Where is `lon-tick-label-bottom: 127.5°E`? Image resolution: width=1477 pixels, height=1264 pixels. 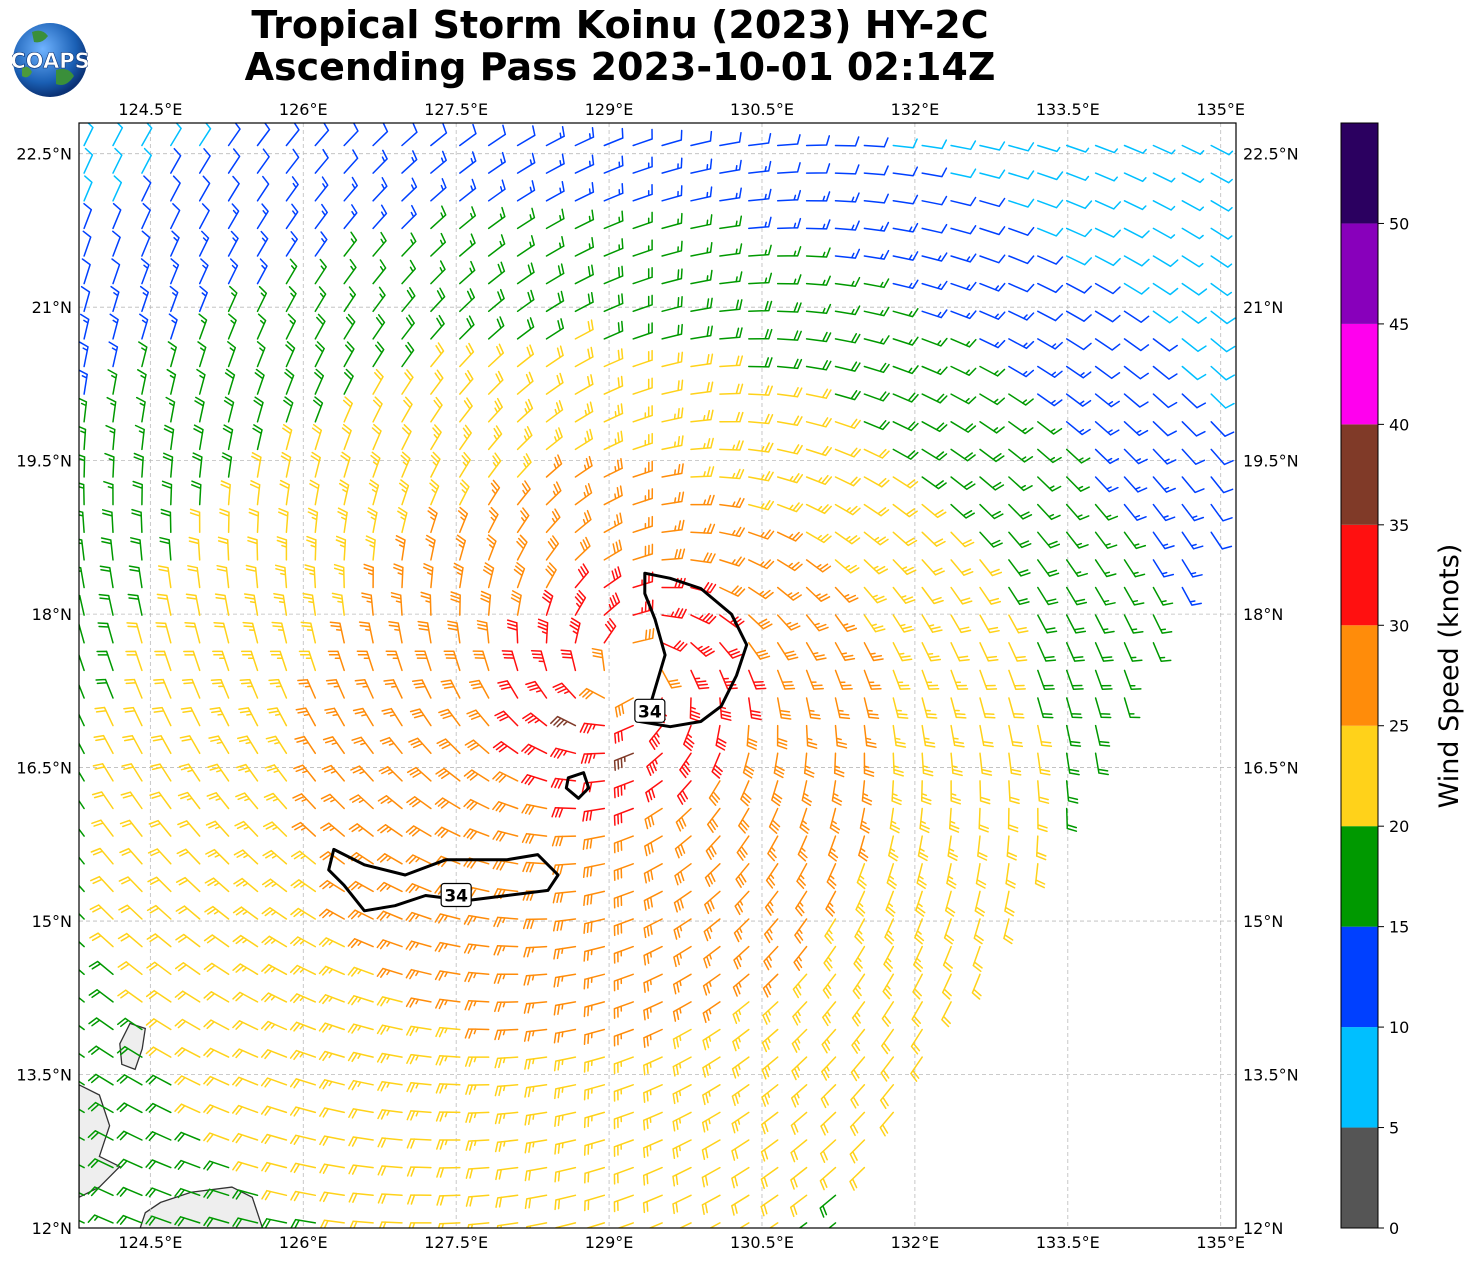
lon-tick-label-bottom: 127.5°E is located at coordinates (456, 1242).